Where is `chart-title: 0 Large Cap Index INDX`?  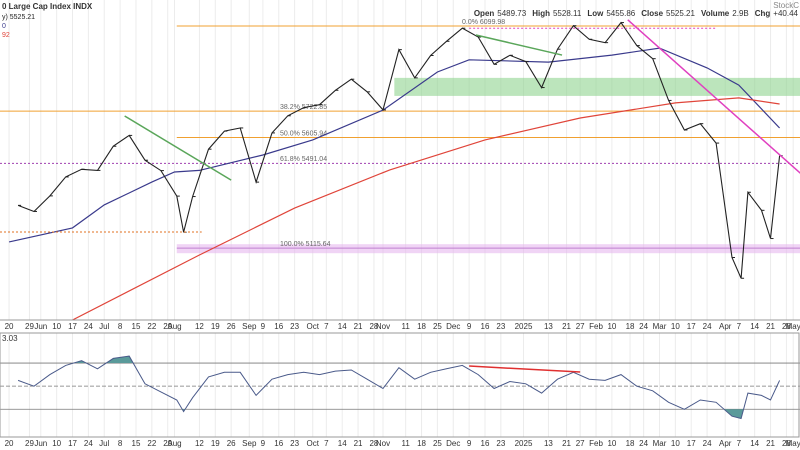 chart-title: 0 Large Cap Index INDX is located at coordinates (47, 6).